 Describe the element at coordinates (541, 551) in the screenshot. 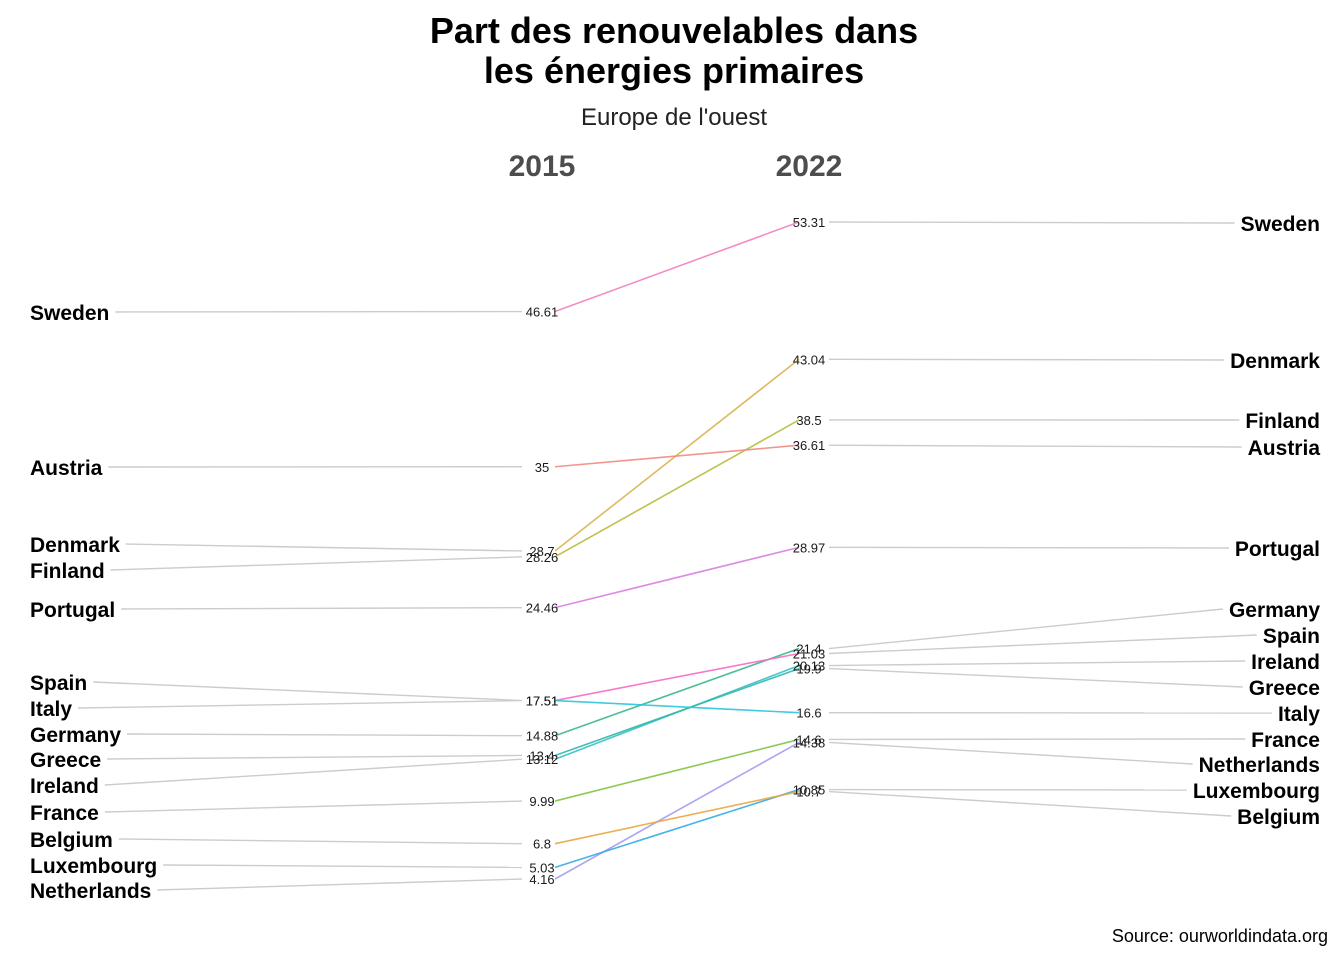

I see `value-2015-denmark: 28.7` at that location.